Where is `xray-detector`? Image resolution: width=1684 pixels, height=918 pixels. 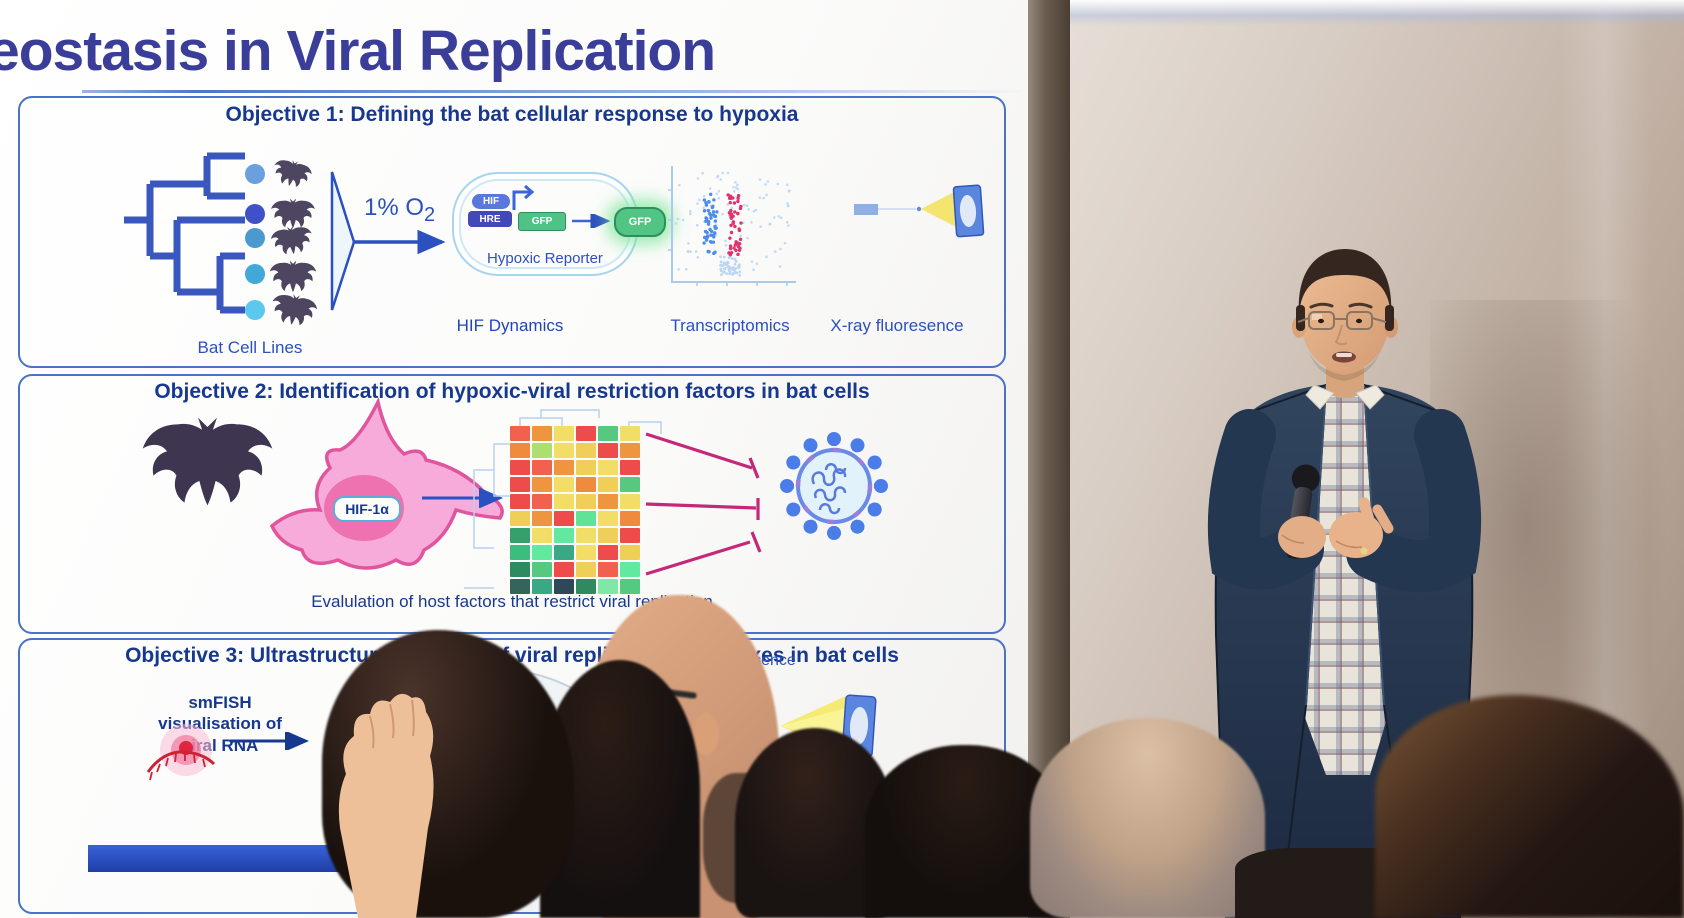 xray-detector is located at coordinates (968, 211).